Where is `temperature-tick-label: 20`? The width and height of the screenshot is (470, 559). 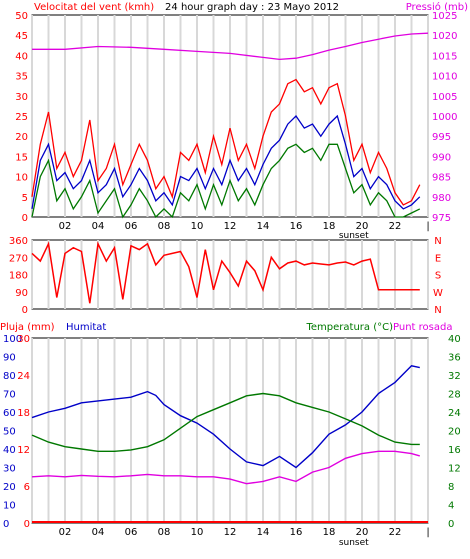
temperature-tick-label: 20 is located at coordinates (454, 432).